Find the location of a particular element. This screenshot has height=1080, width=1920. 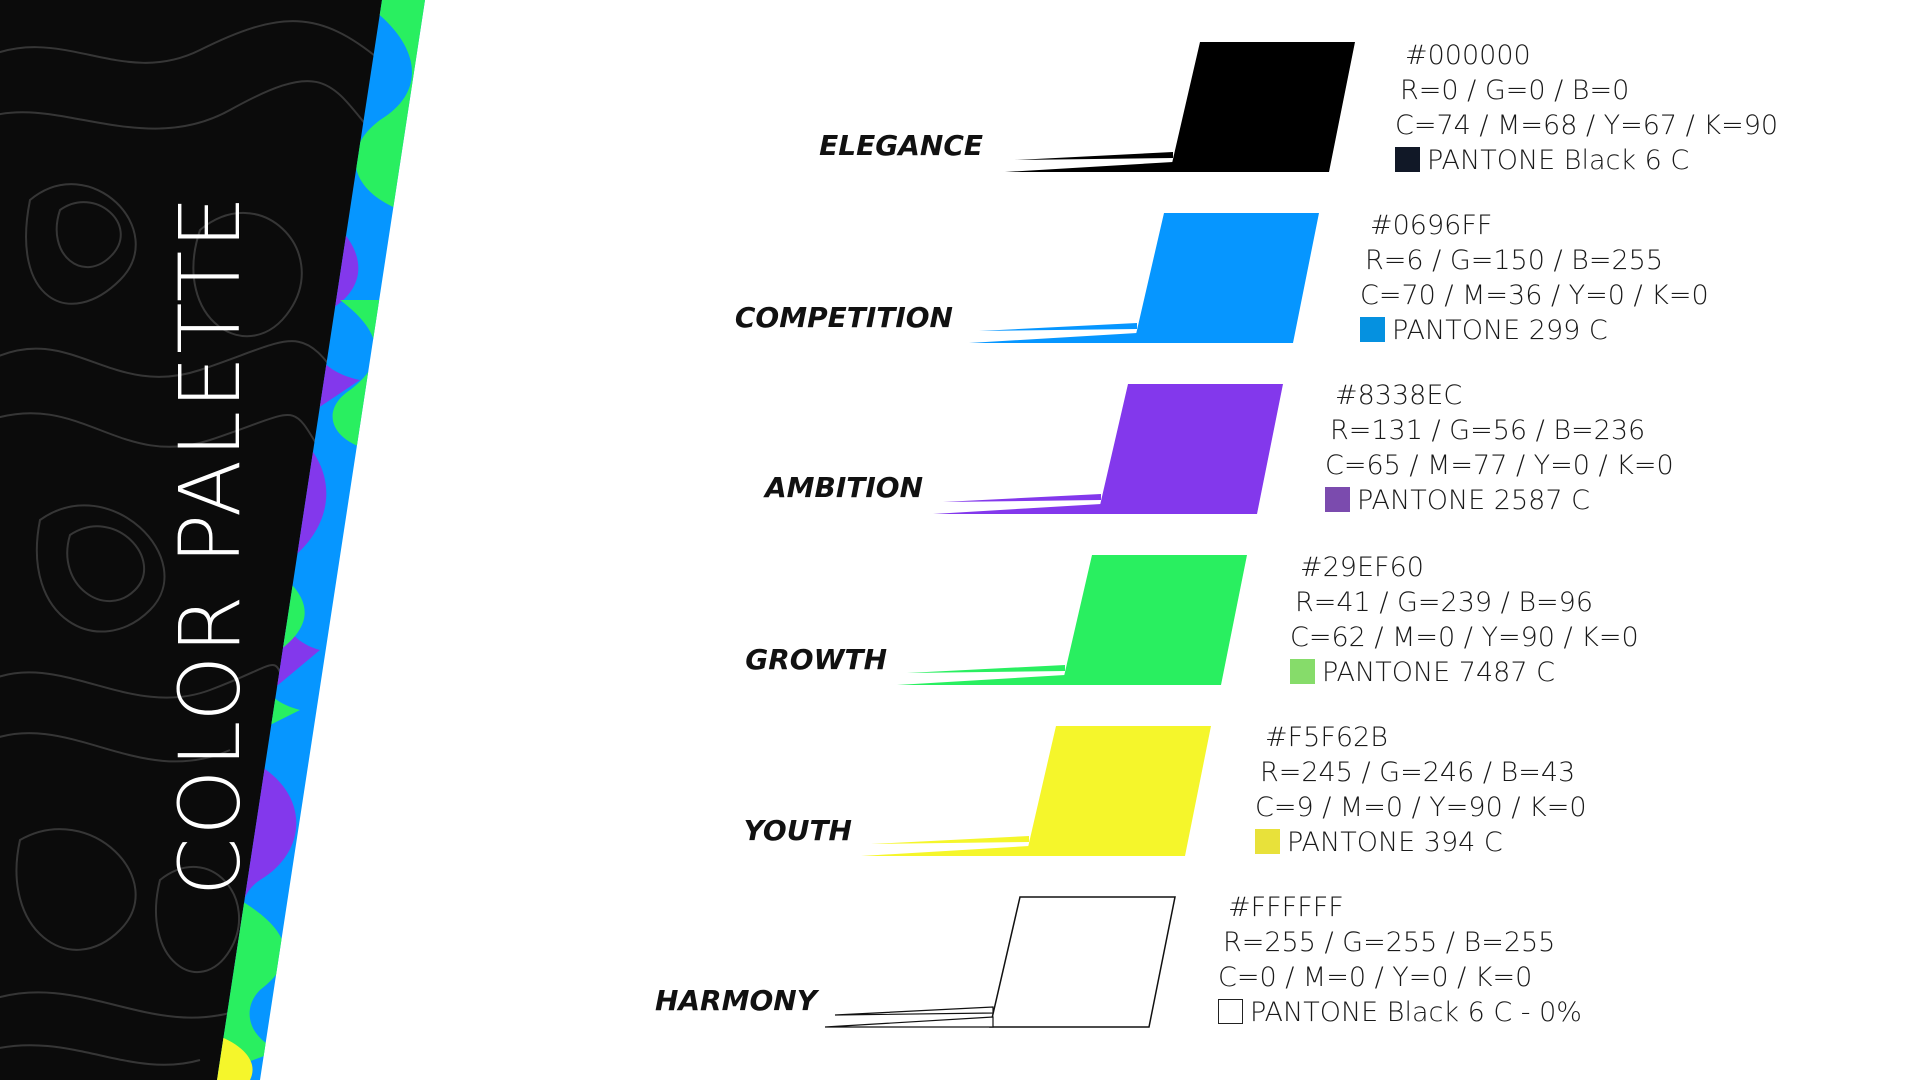

hex-code: #0696FF is located at coordinates (1431, 225).